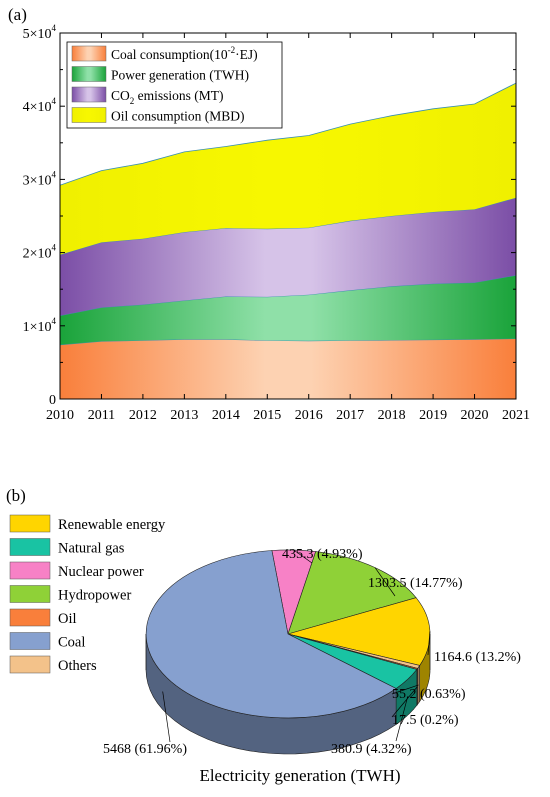 This screenshot has height=797, width=550. Describe the element at coordinates (167, 97) in the screenshot. I see `legend-entry-label: CO2 emissions (MT)` at that location.